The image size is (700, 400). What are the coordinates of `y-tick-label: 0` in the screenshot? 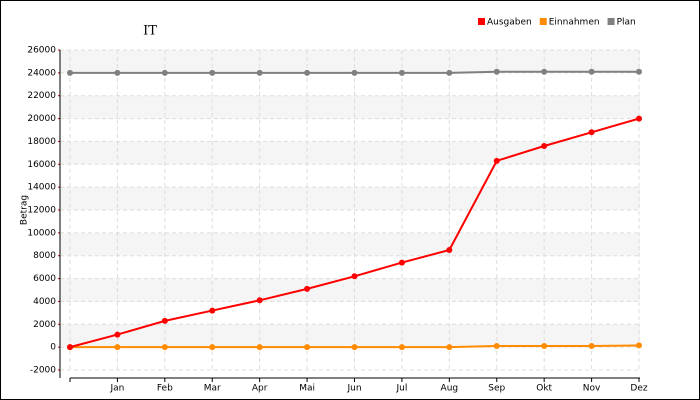 It's located at (53, 348).